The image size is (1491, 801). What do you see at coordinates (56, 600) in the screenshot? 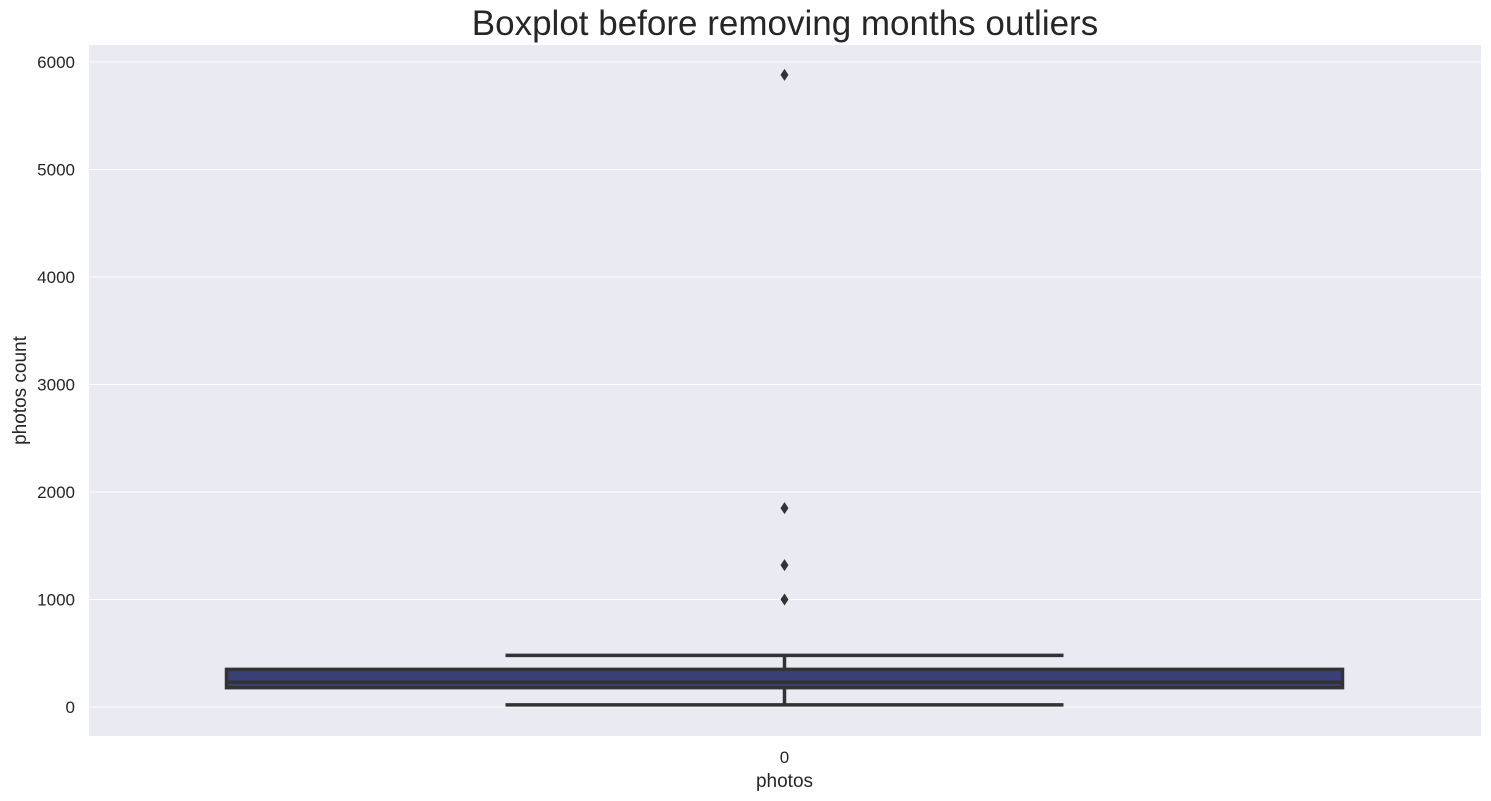
I see `y-tick-label: 1000` at bounding box center [56, 600].